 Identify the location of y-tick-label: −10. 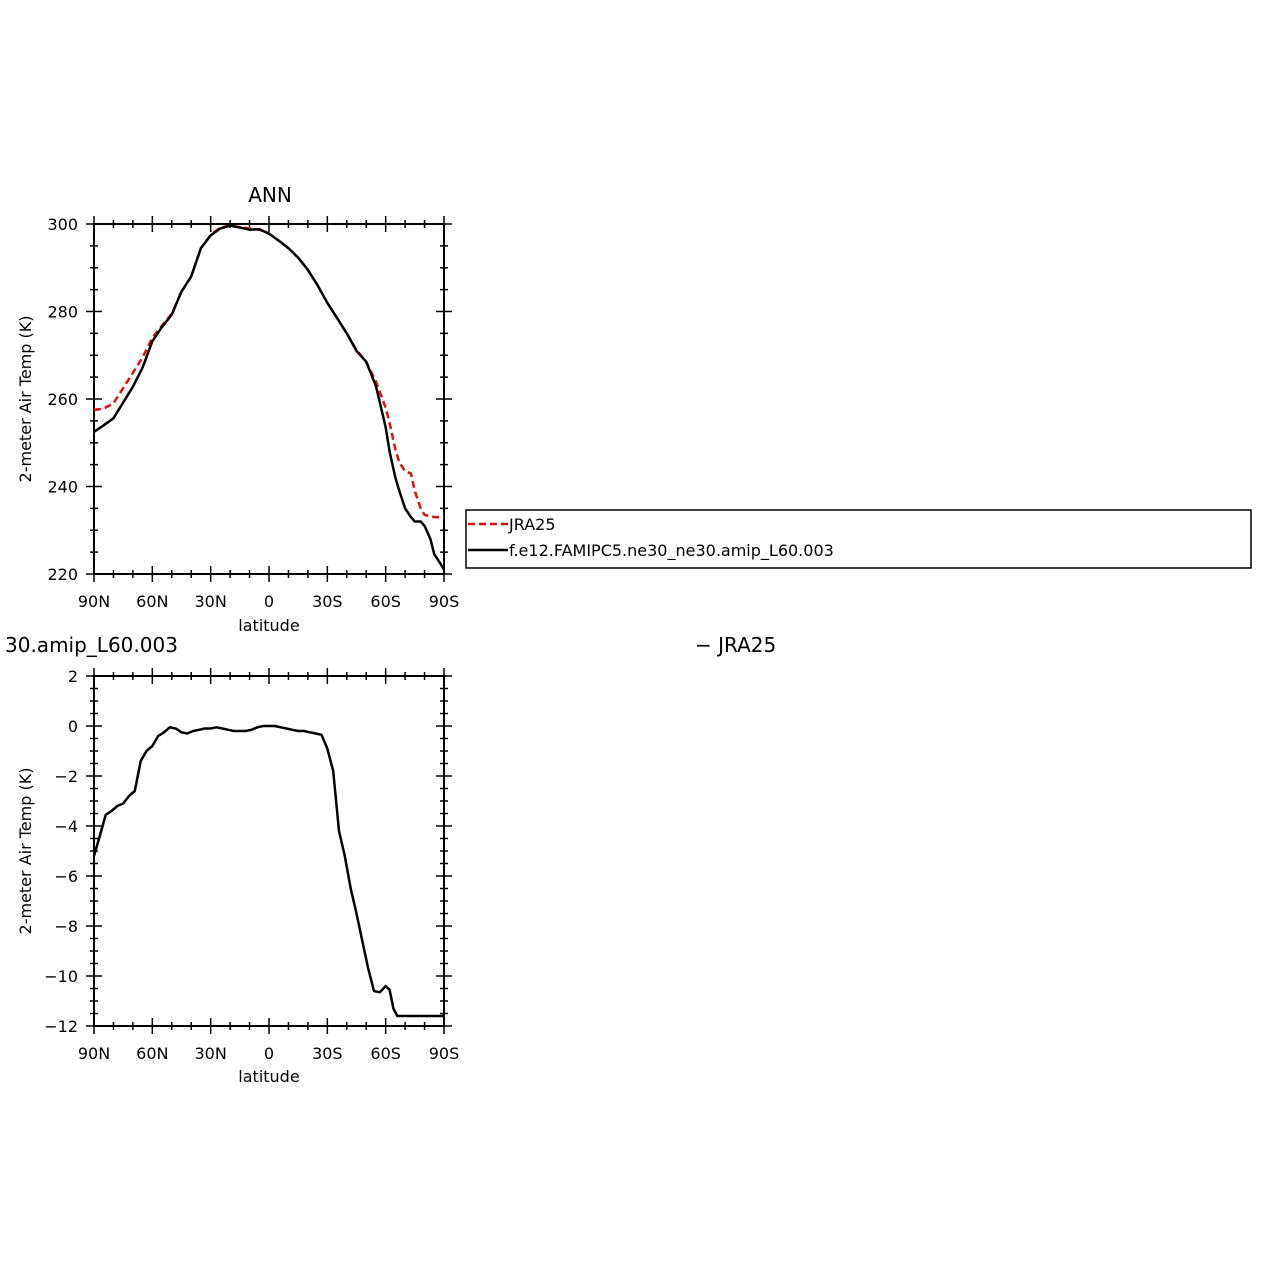
(61, 976).